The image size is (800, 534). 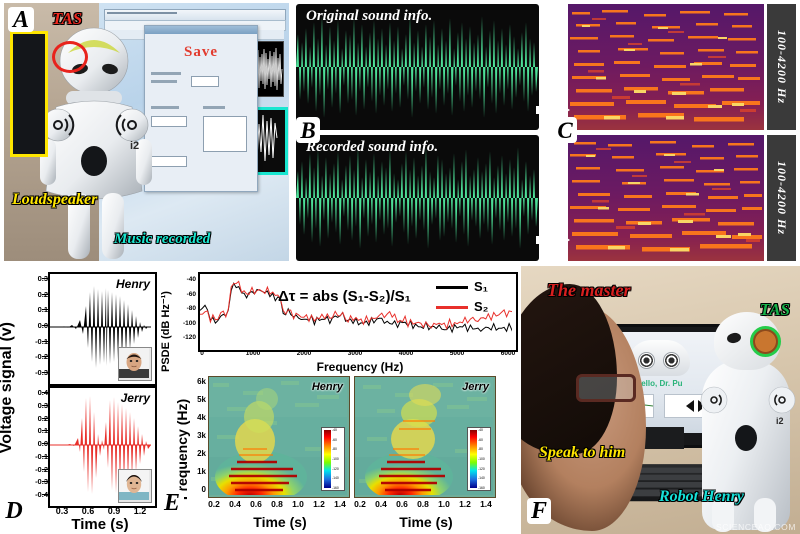 What do you see at coordinates (646, 360) in the screenshot?
I see `robot-eye-left` at bounding box center [646, 360].